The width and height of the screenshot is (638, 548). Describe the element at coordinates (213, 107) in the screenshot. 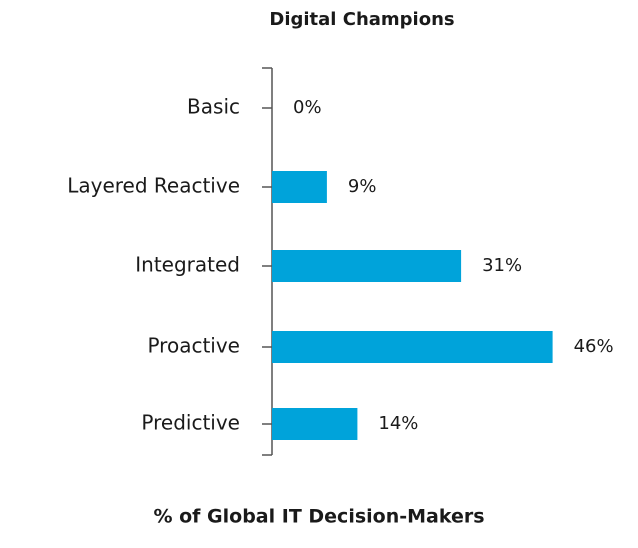

I see `category-label: Basic` at that location.